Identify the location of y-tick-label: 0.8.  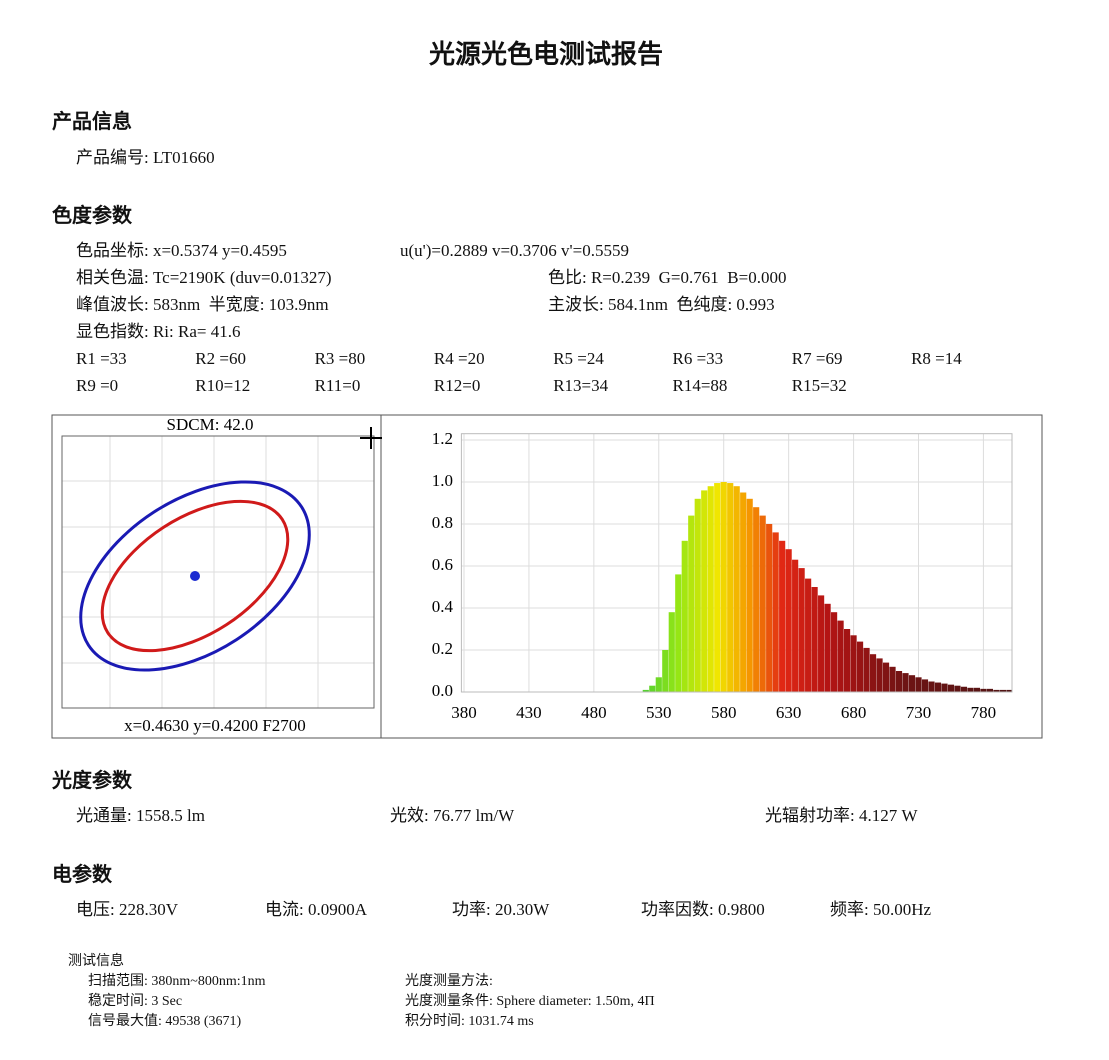
(442, 522).